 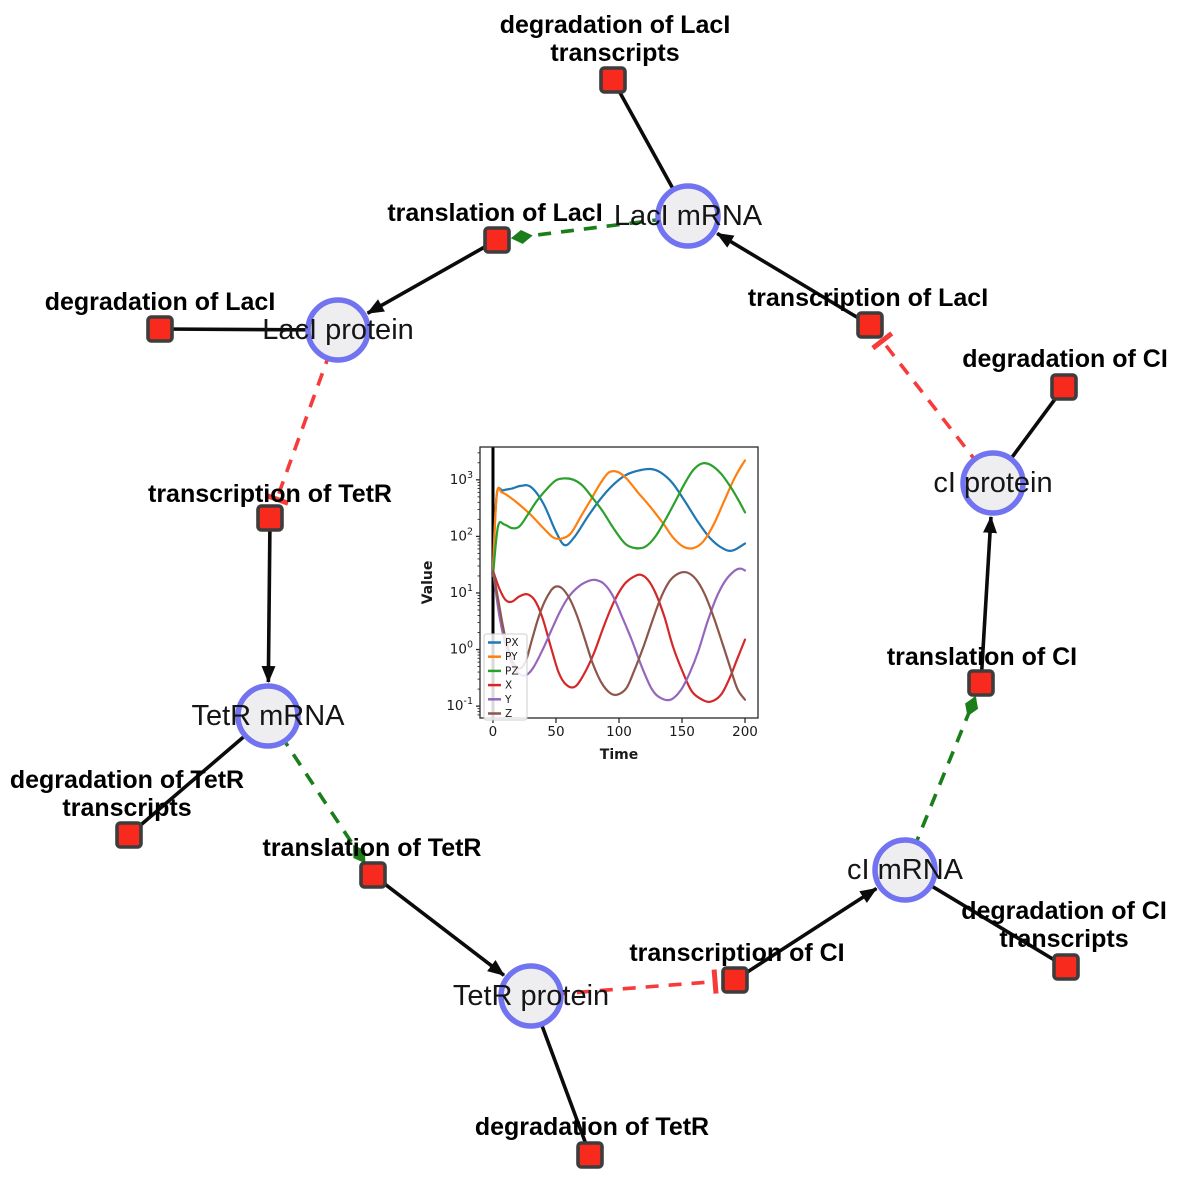 I want to click on reaction-label-transcription-of-ci: transcription of CI, so click(x=736, y=953).